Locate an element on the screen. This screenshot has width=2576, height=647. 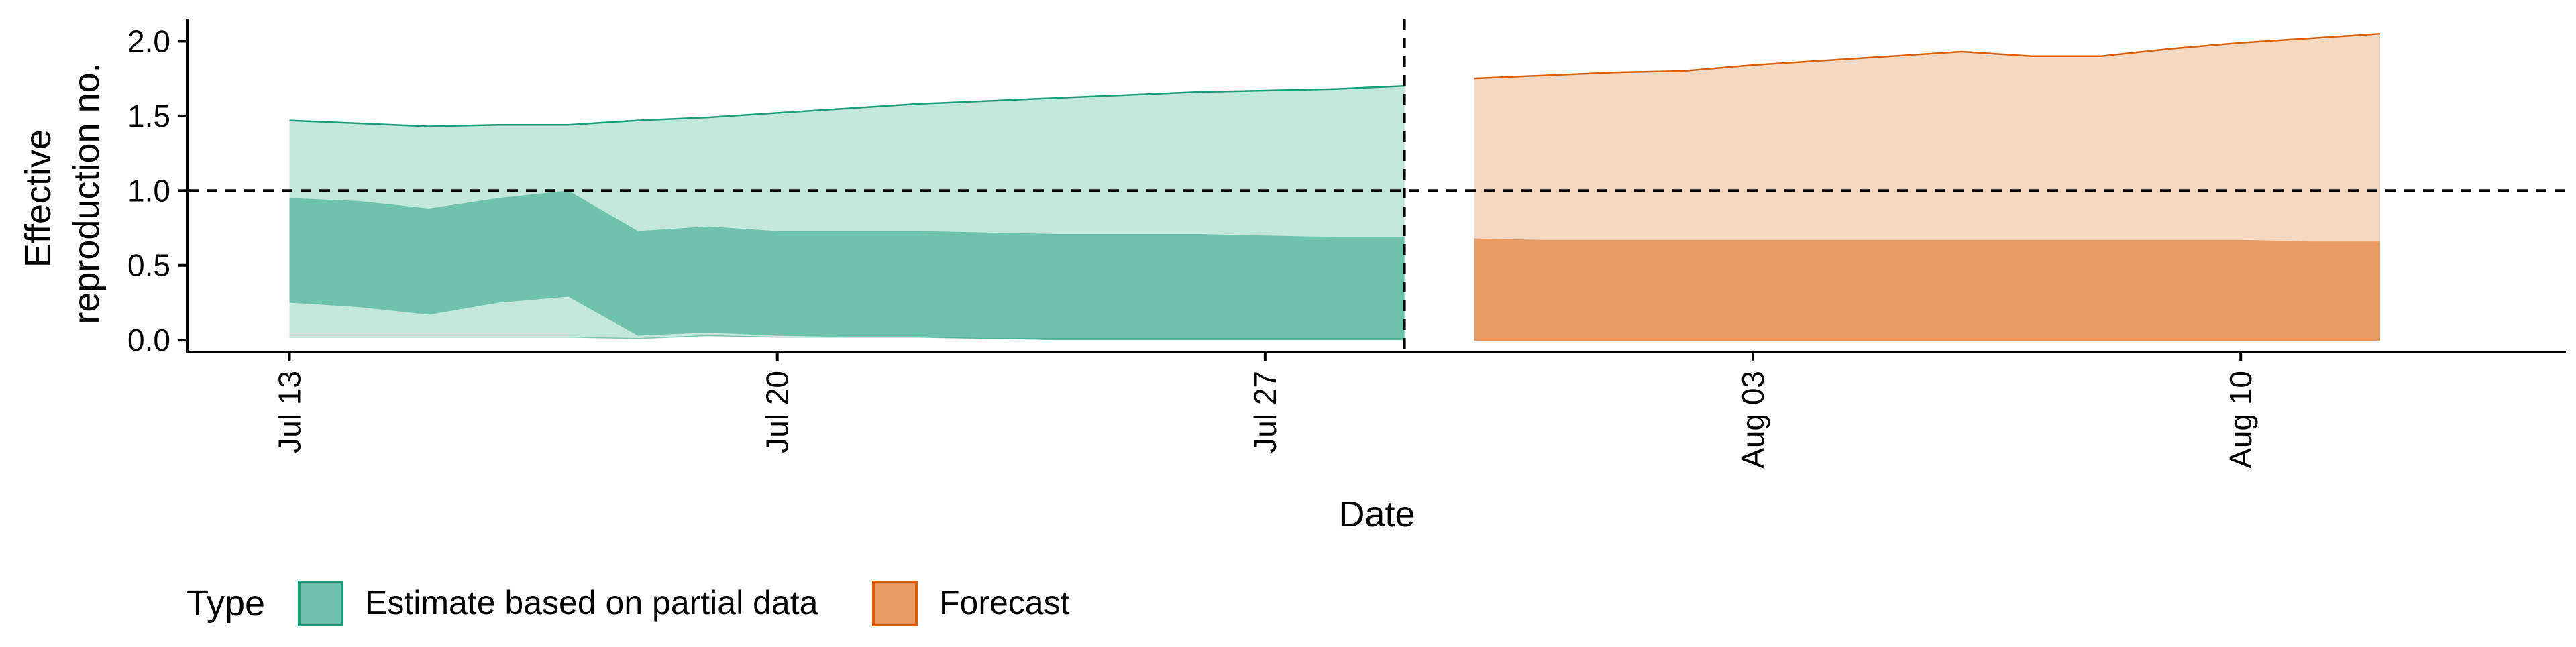
y-axis-title-line-1: Effective is located at coordinates (38, 199).